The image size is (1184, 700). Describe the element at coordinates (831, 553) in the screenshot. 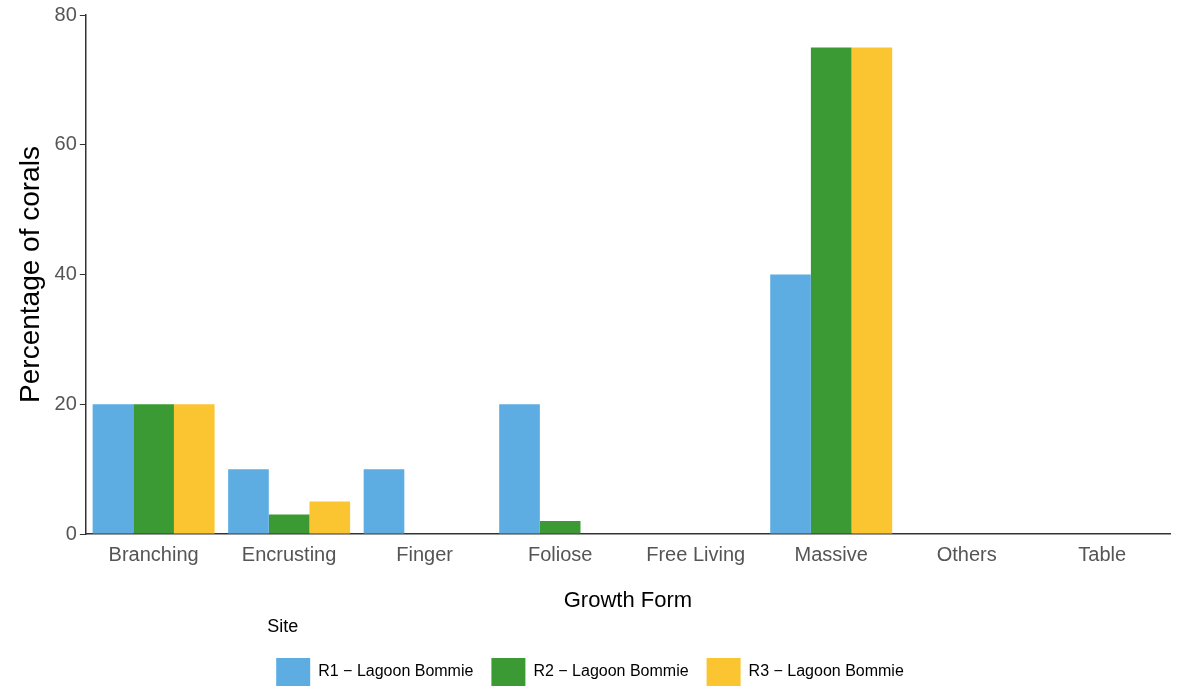

I see `x-tick-label: Massive` at that location.